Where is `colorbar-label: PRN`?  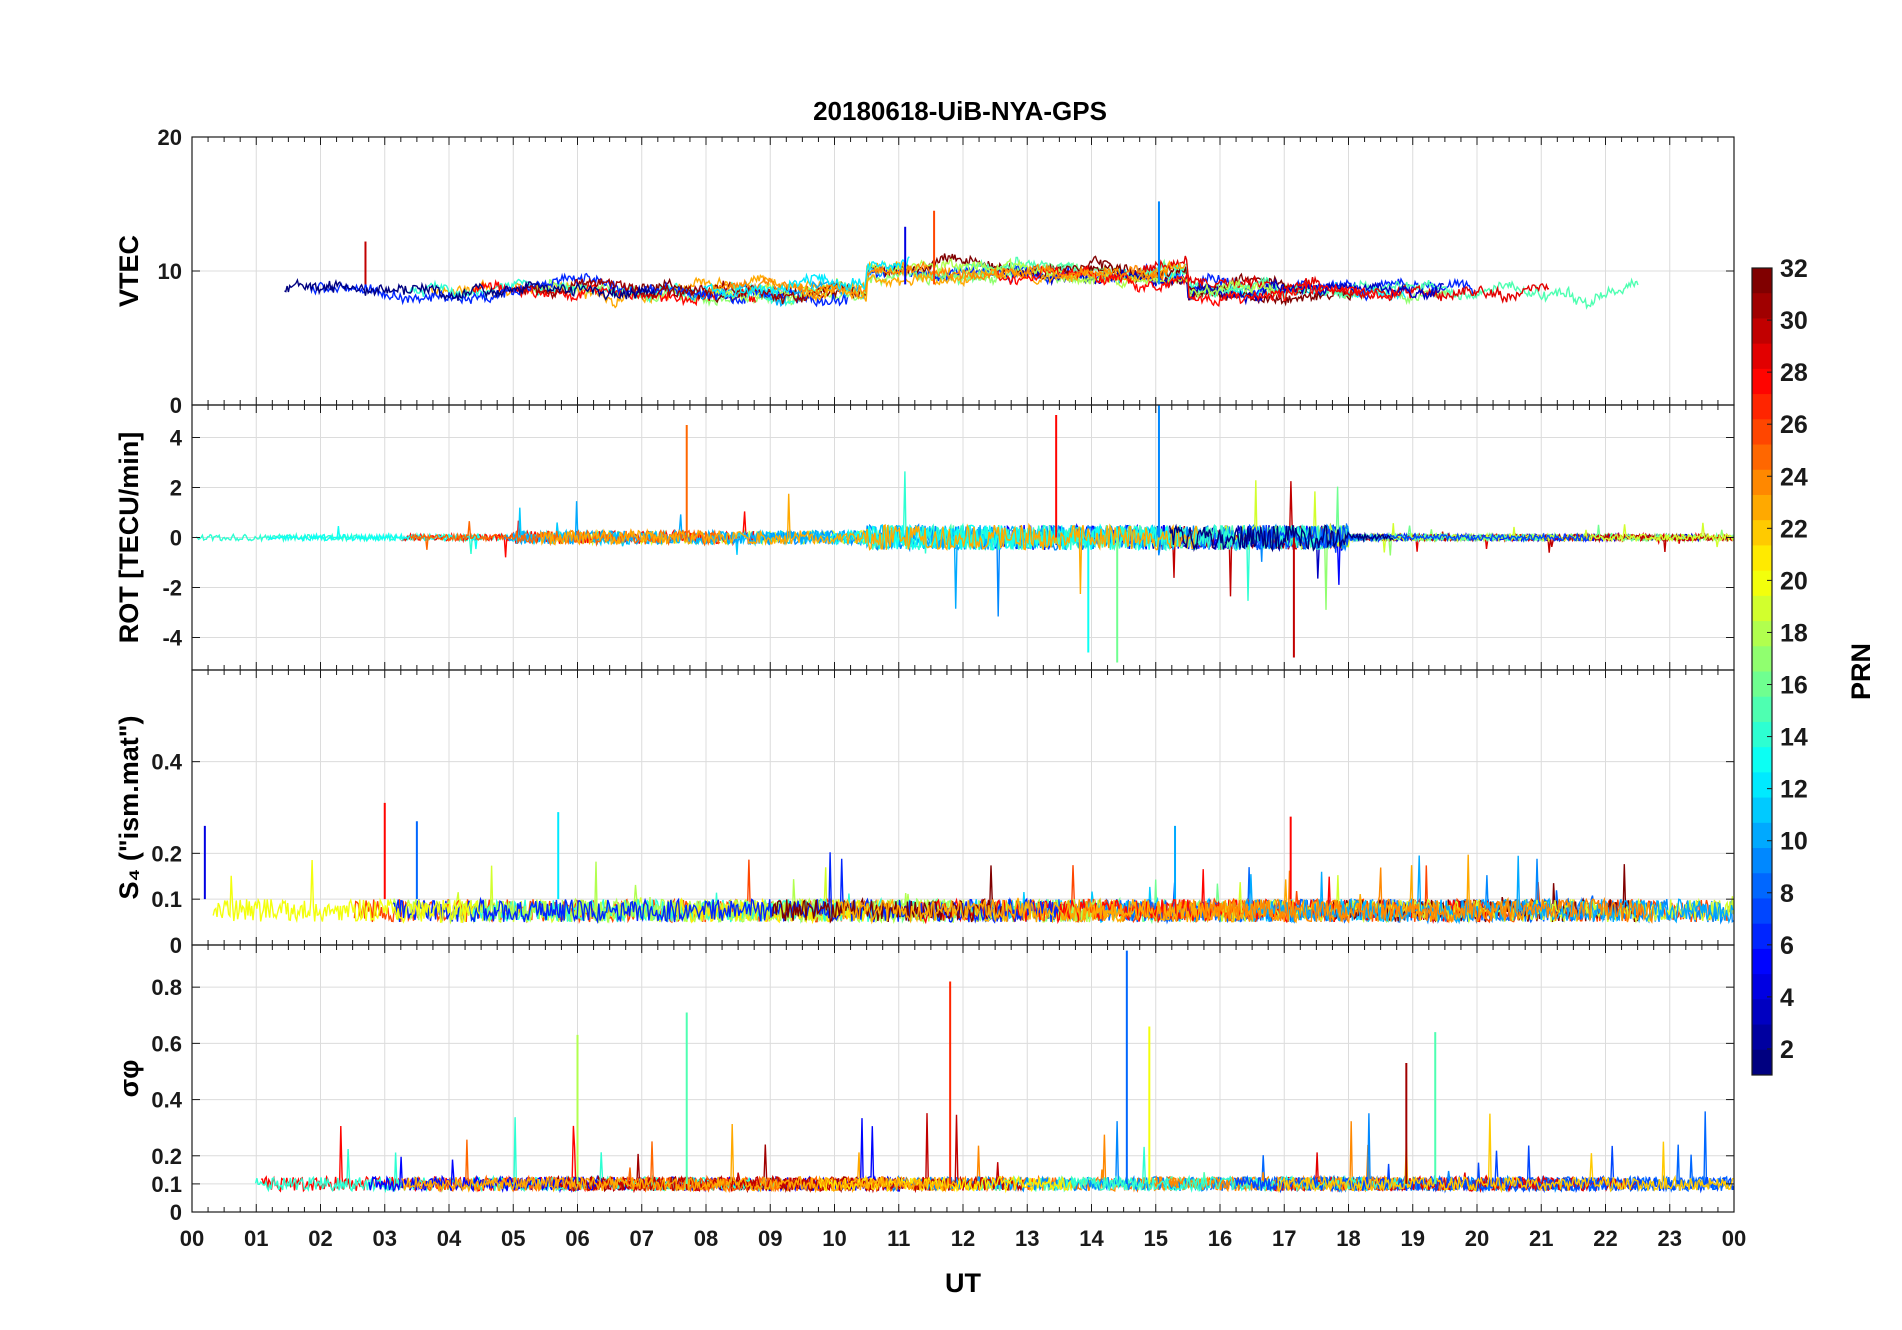 colorbar-label: PRN is located at coordinates (1861, 671).